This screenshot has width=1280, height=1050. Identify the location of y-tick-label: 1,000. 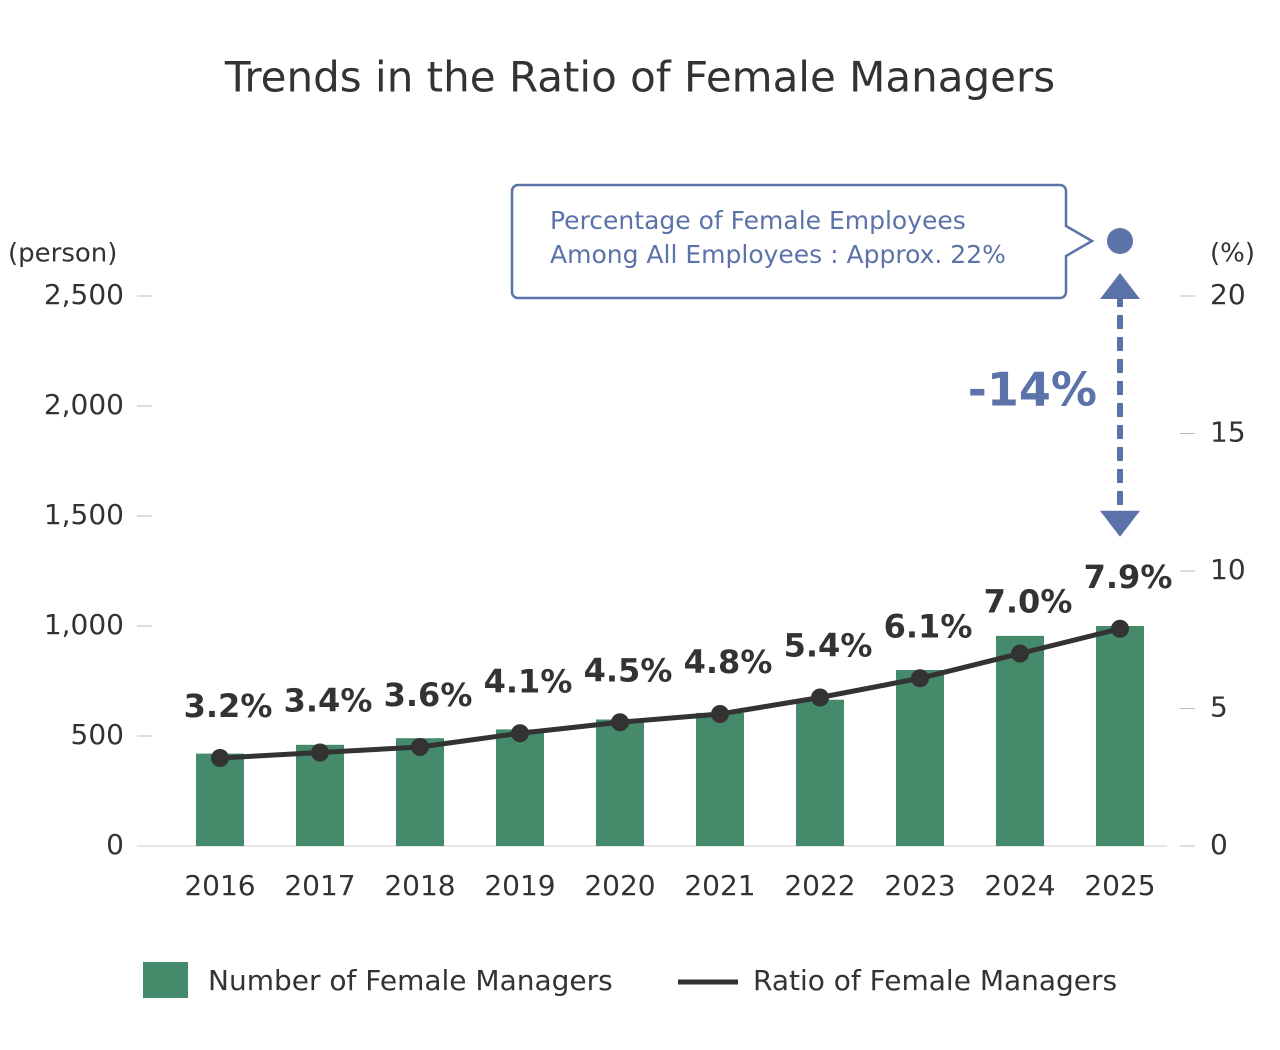
(84, 624).